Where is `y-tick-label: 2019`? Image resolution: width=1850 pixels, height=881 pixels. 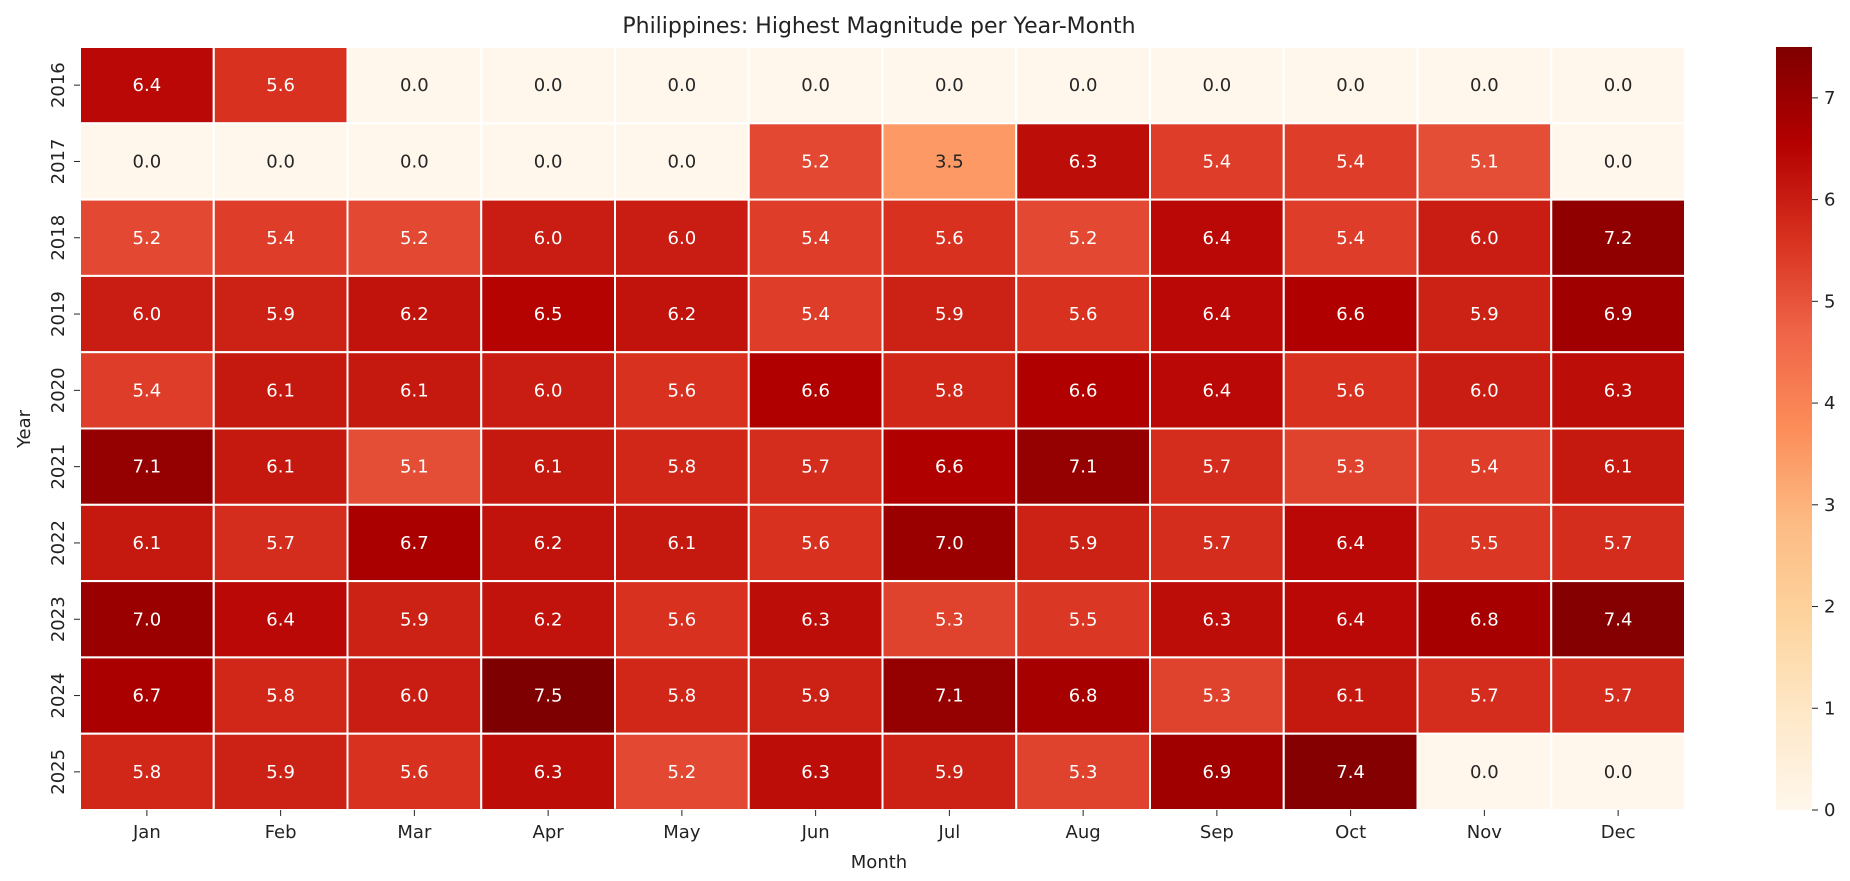 y-tick-label: 2019 is located at coordinates (58, 314).